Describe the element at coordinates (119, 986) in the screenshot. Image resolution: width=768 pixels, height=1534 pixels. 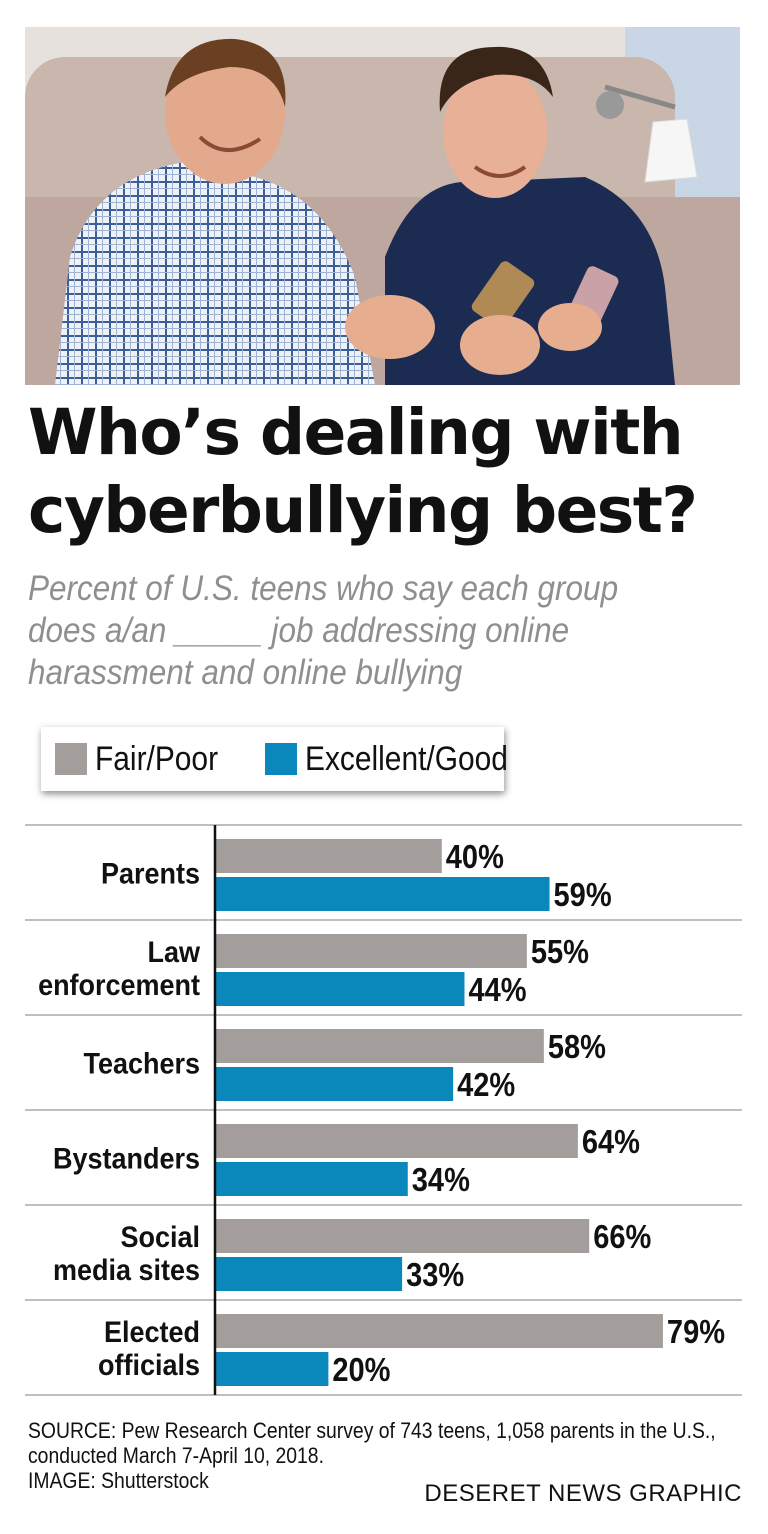
I see `category-label: enforcement` at that location.